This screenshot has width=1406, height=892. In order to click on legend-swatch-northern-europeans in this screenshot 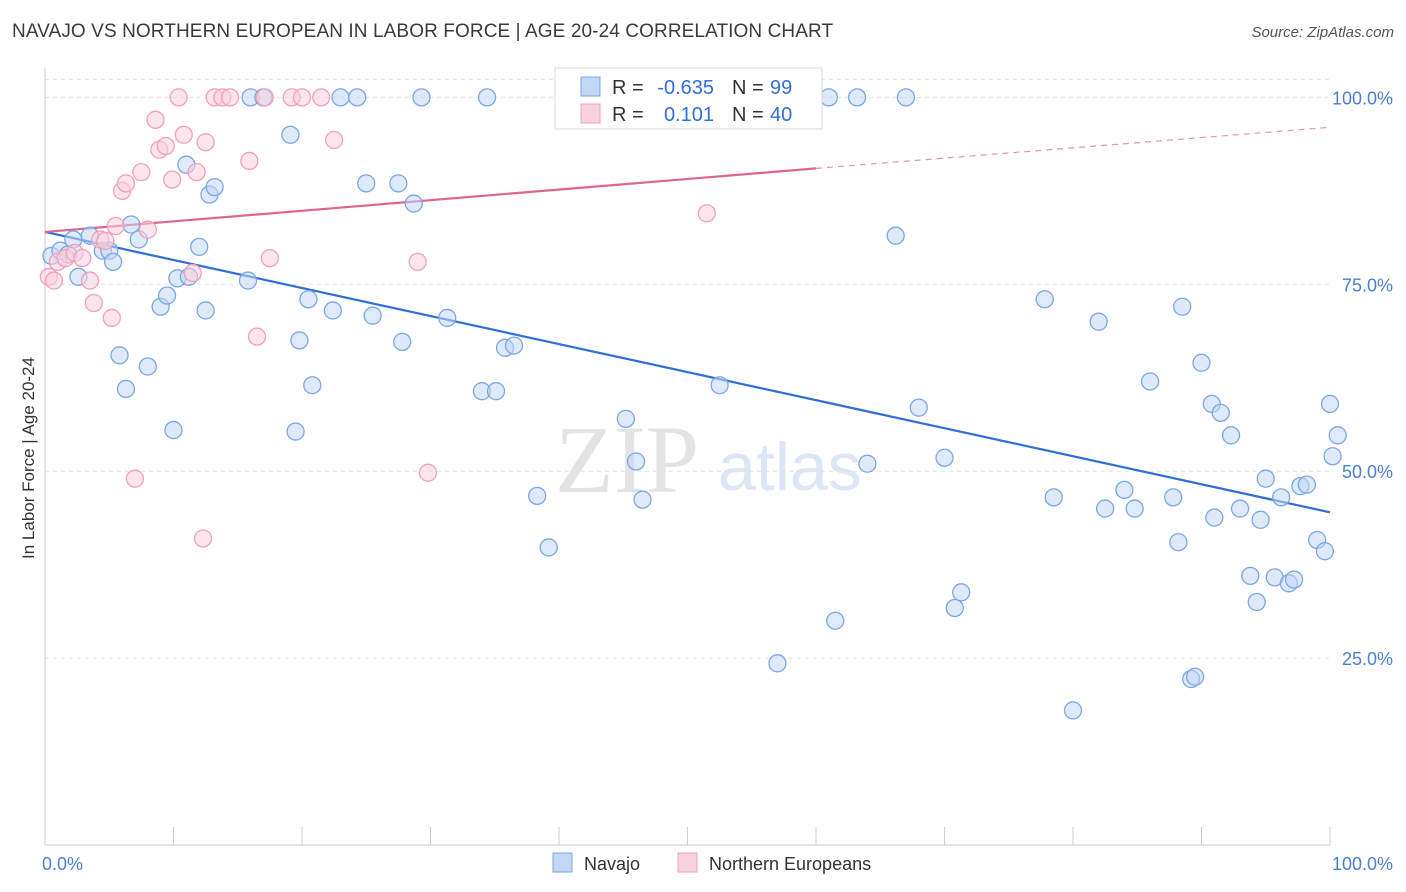, I will do `click(687, 862)`.